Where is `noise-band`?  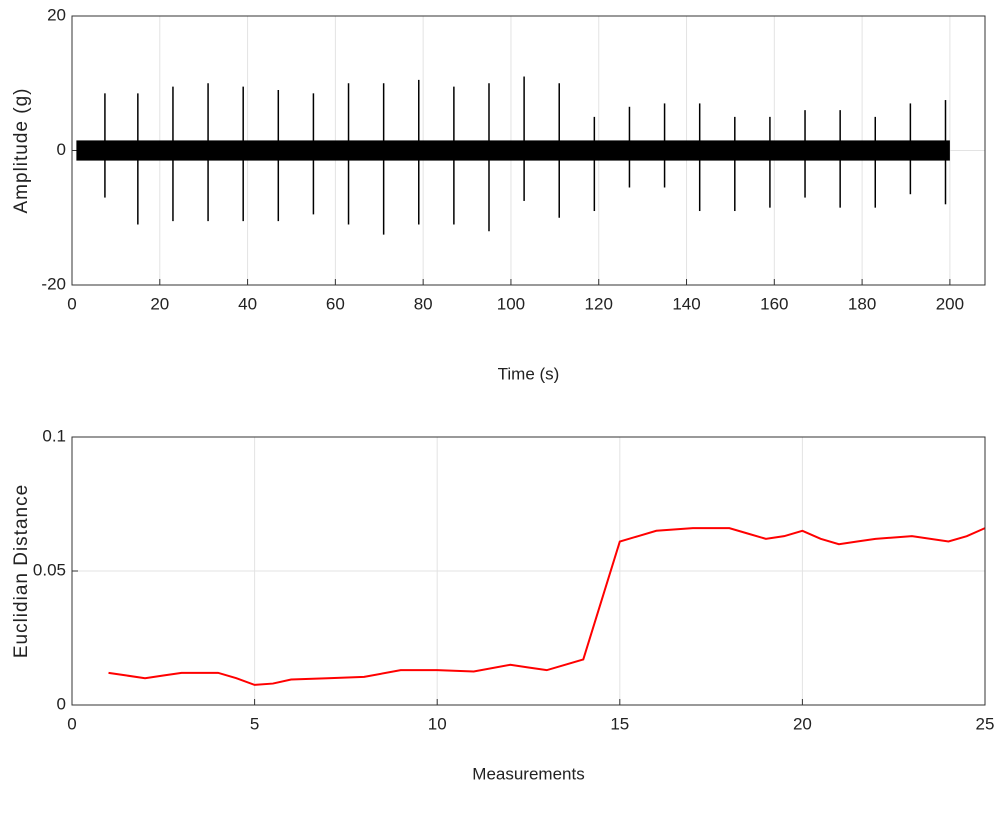
noise-band is located at coordinates (513, 150).